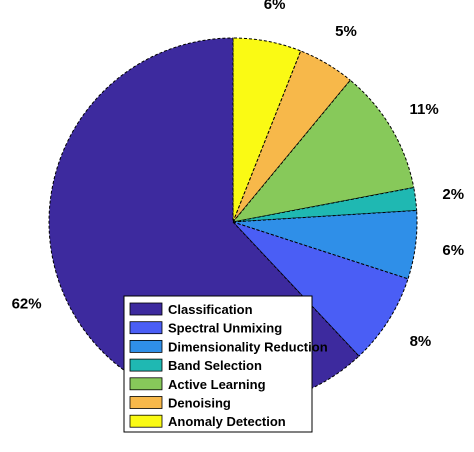  What do you see at coordinates (453, 194) in the screenshot?
I see `percent-label-band-selection: 2%` at bounding box center [453, 194].